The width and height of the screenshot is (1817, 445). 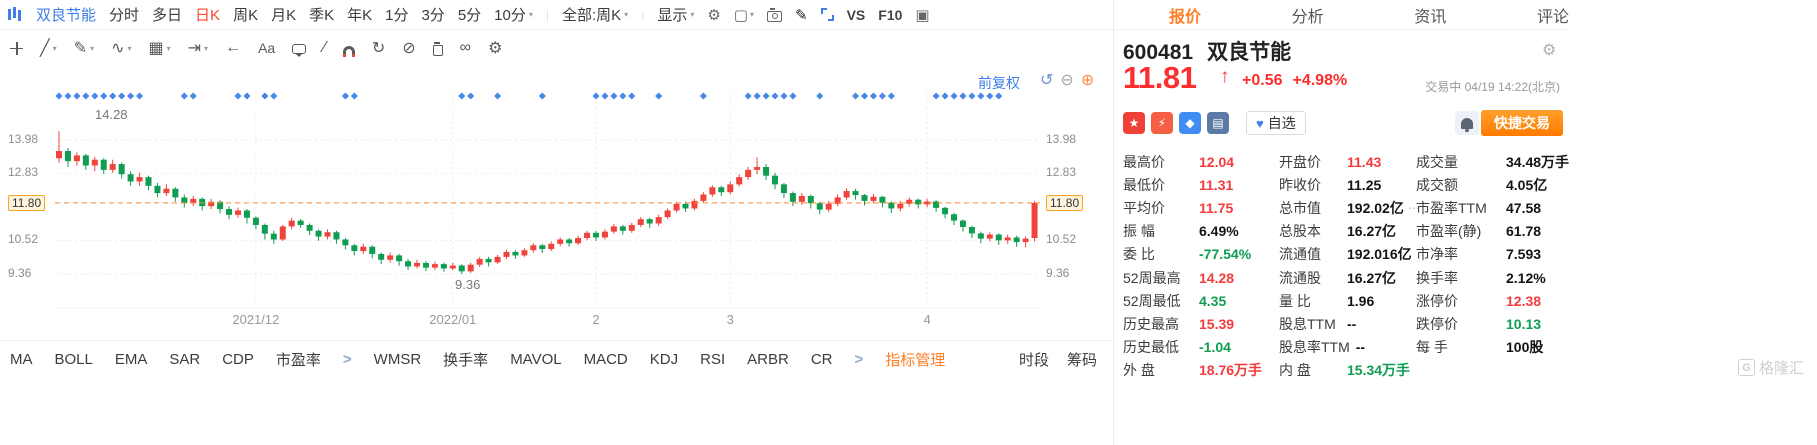 I want to click on indicator-sub-5: RSI, so click(x=713, y=359).